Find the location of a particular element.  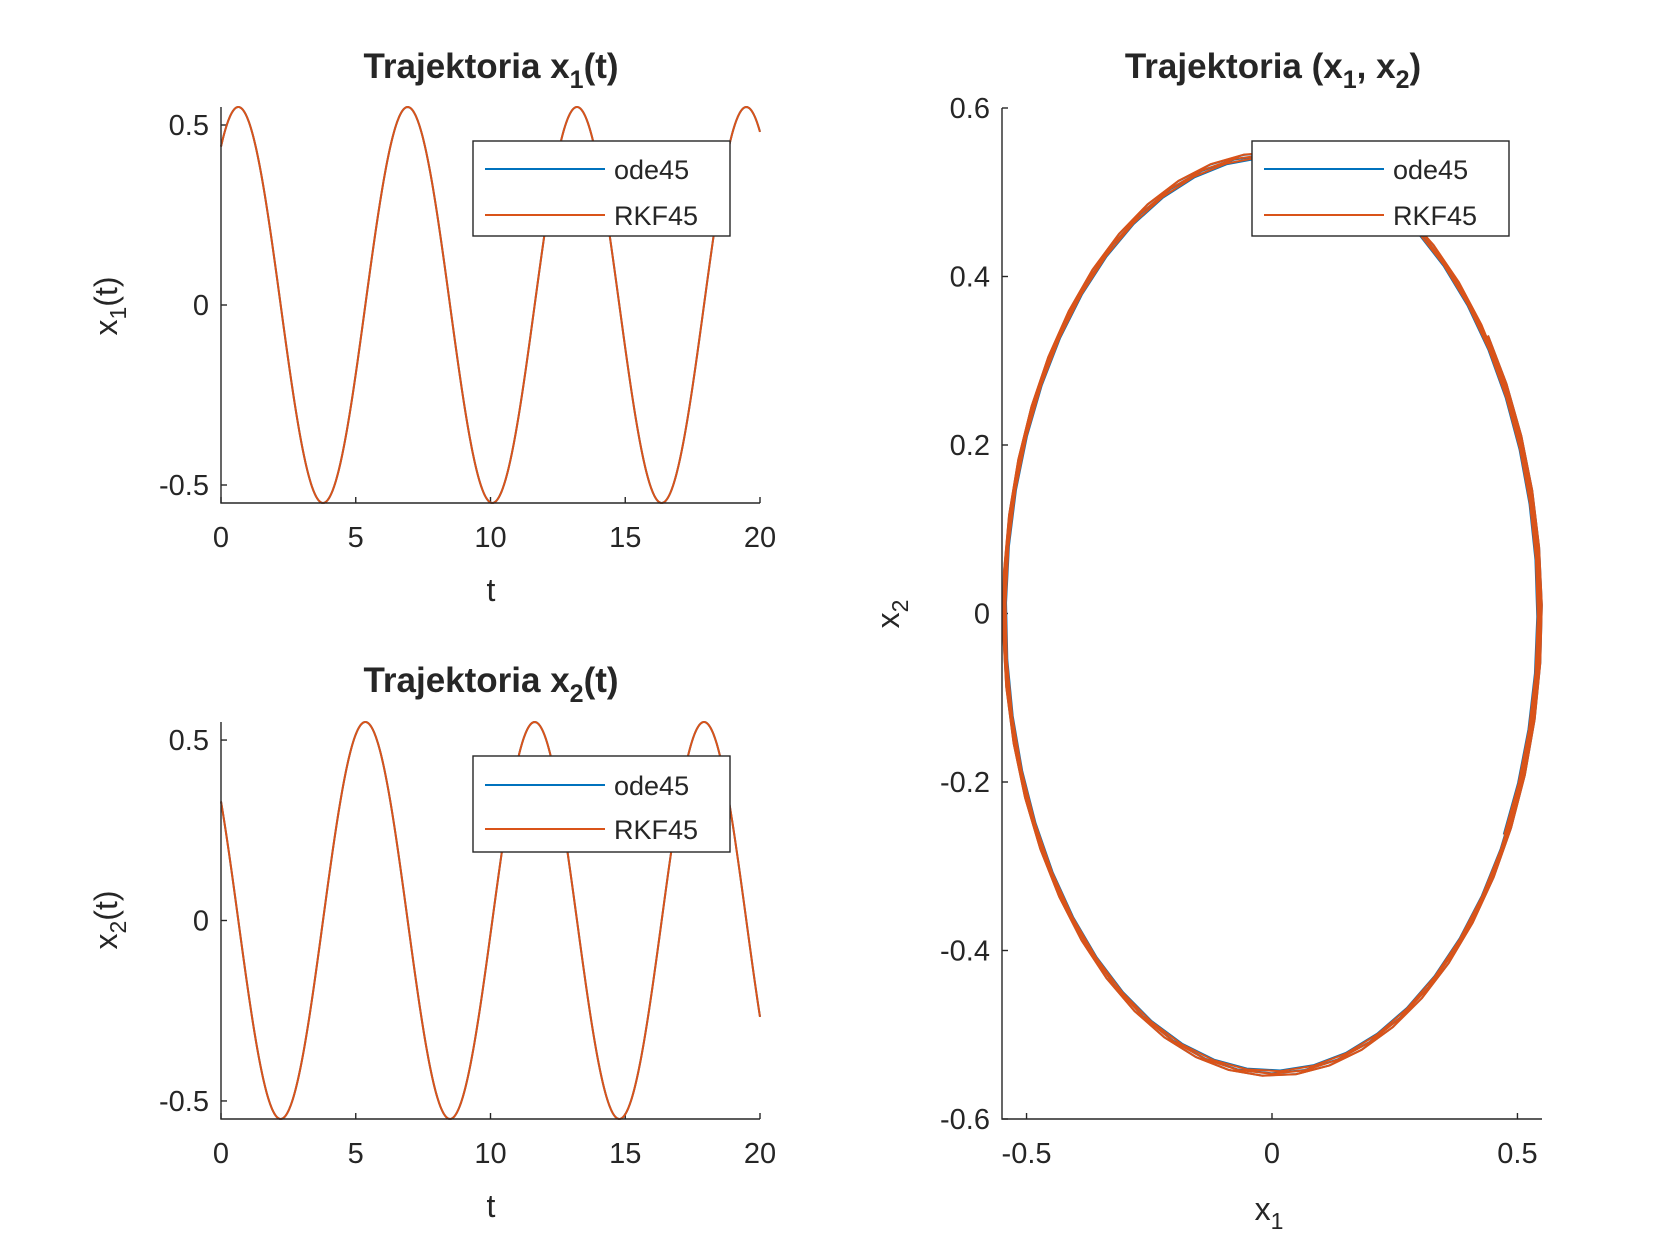

y-axis-label: x1(t) is located at coordinates (109, 306).